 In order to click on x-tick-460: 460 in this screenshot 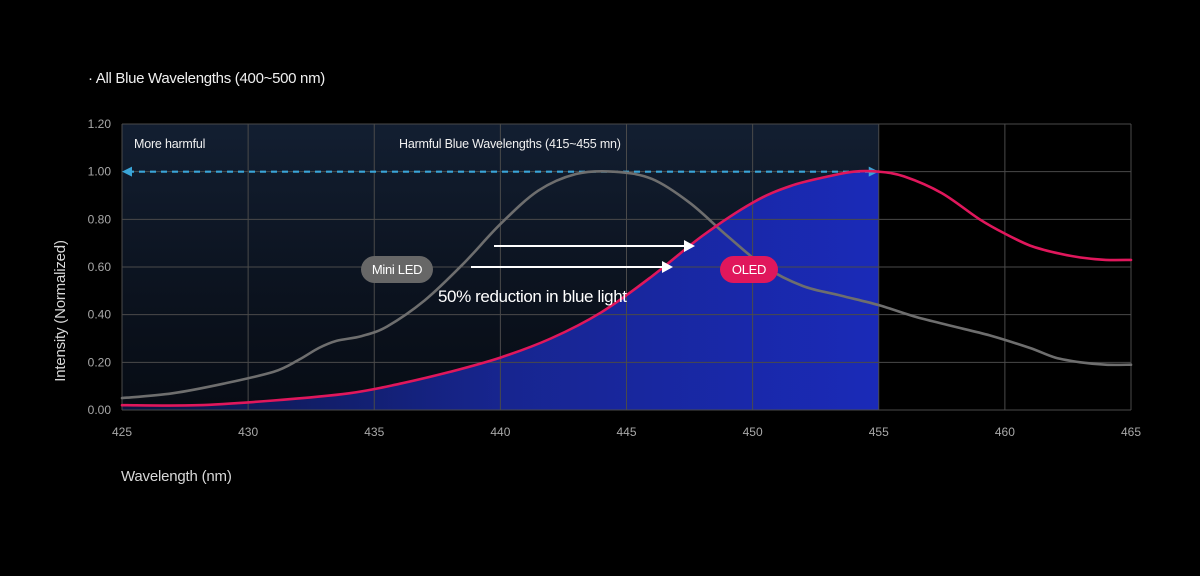, I will do `click(1005, 432)`.